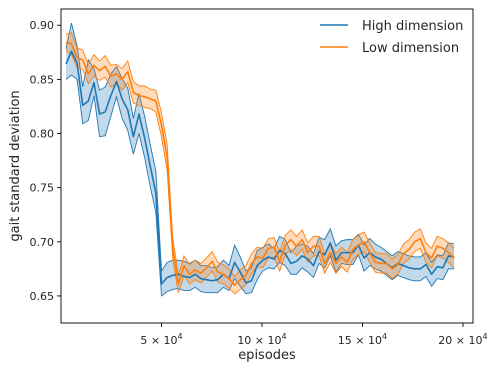 The height and width of the screenshot is (374, 500). I want to click on y-tick-label: 0.75, so click(42, 188).